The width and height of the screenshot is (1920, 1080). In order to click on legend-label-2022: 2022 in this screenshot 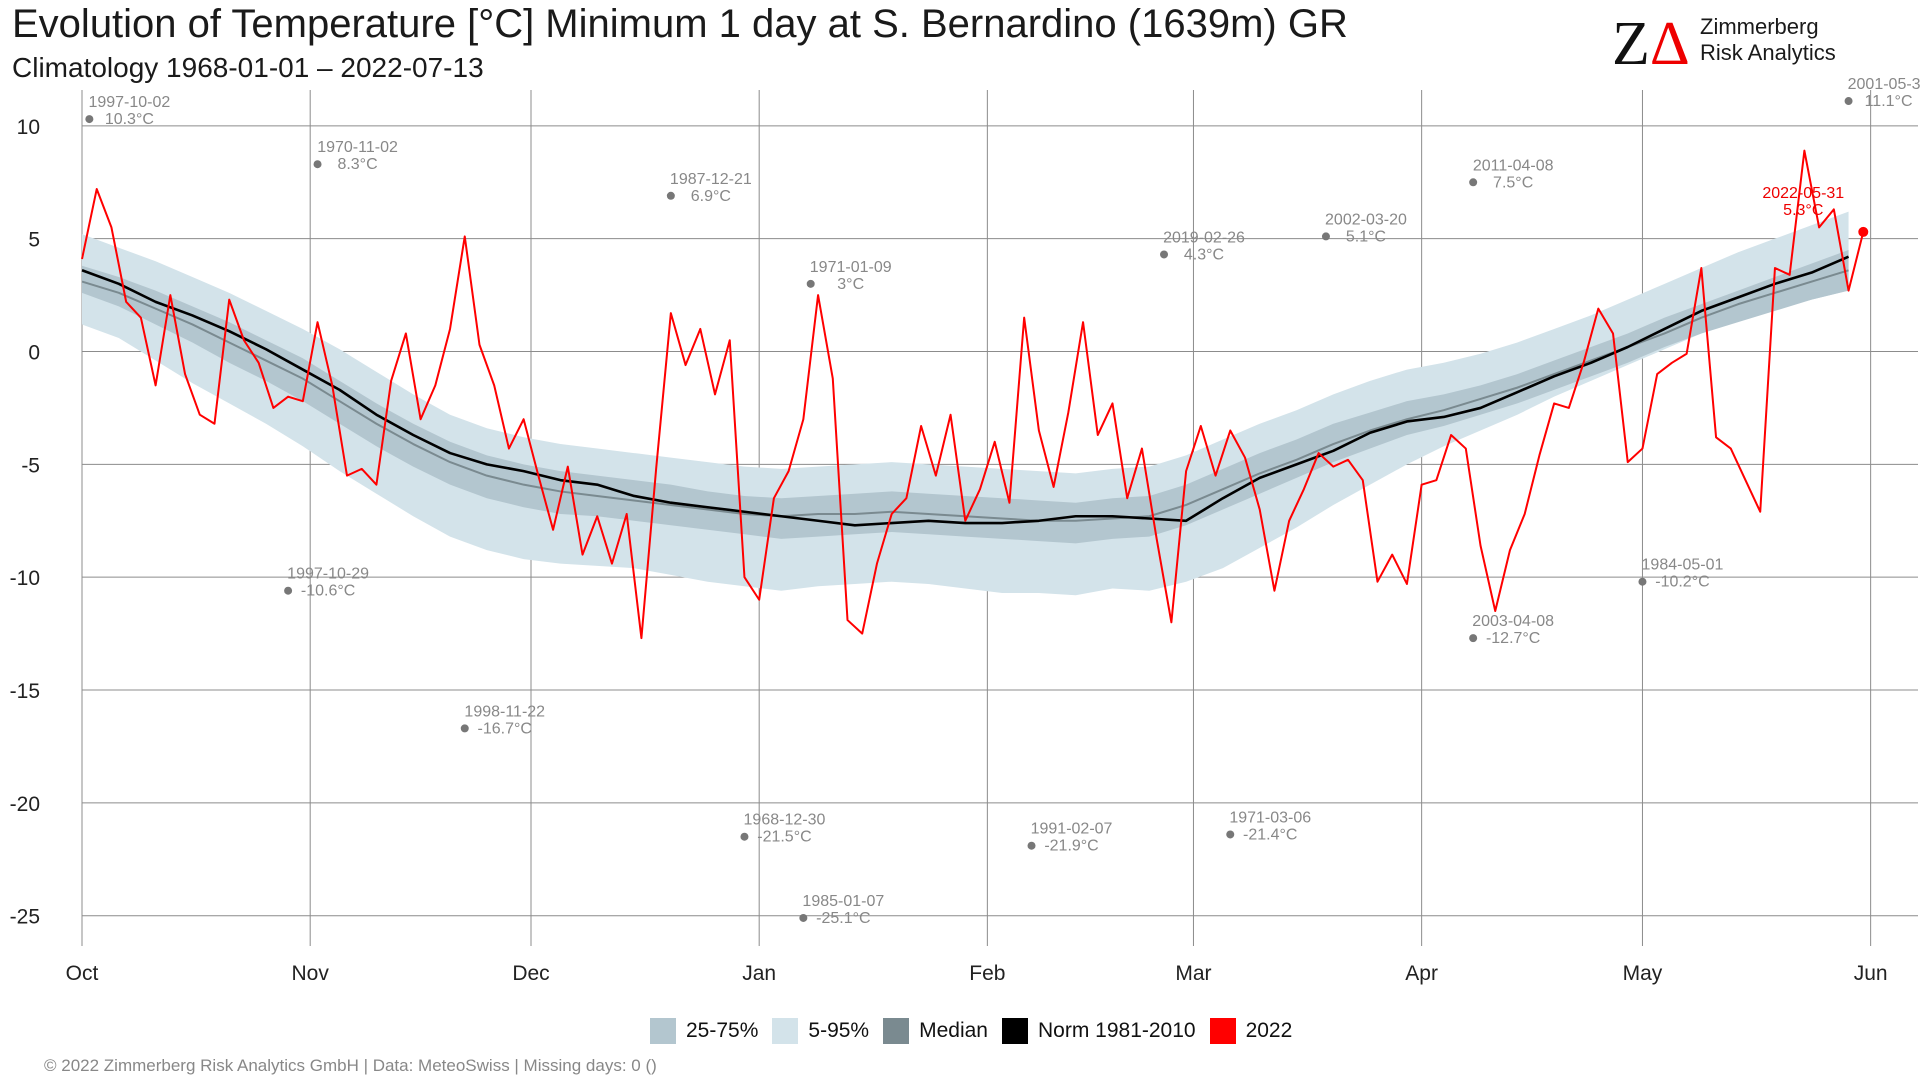, I will do `click(1269, 1030)`.